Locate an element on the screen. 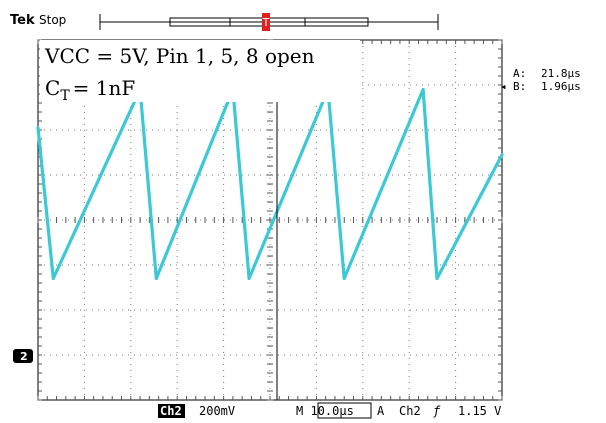 The width and height of the screenshot is (606, 423). annotation-box is located at coordinates (200, 71).